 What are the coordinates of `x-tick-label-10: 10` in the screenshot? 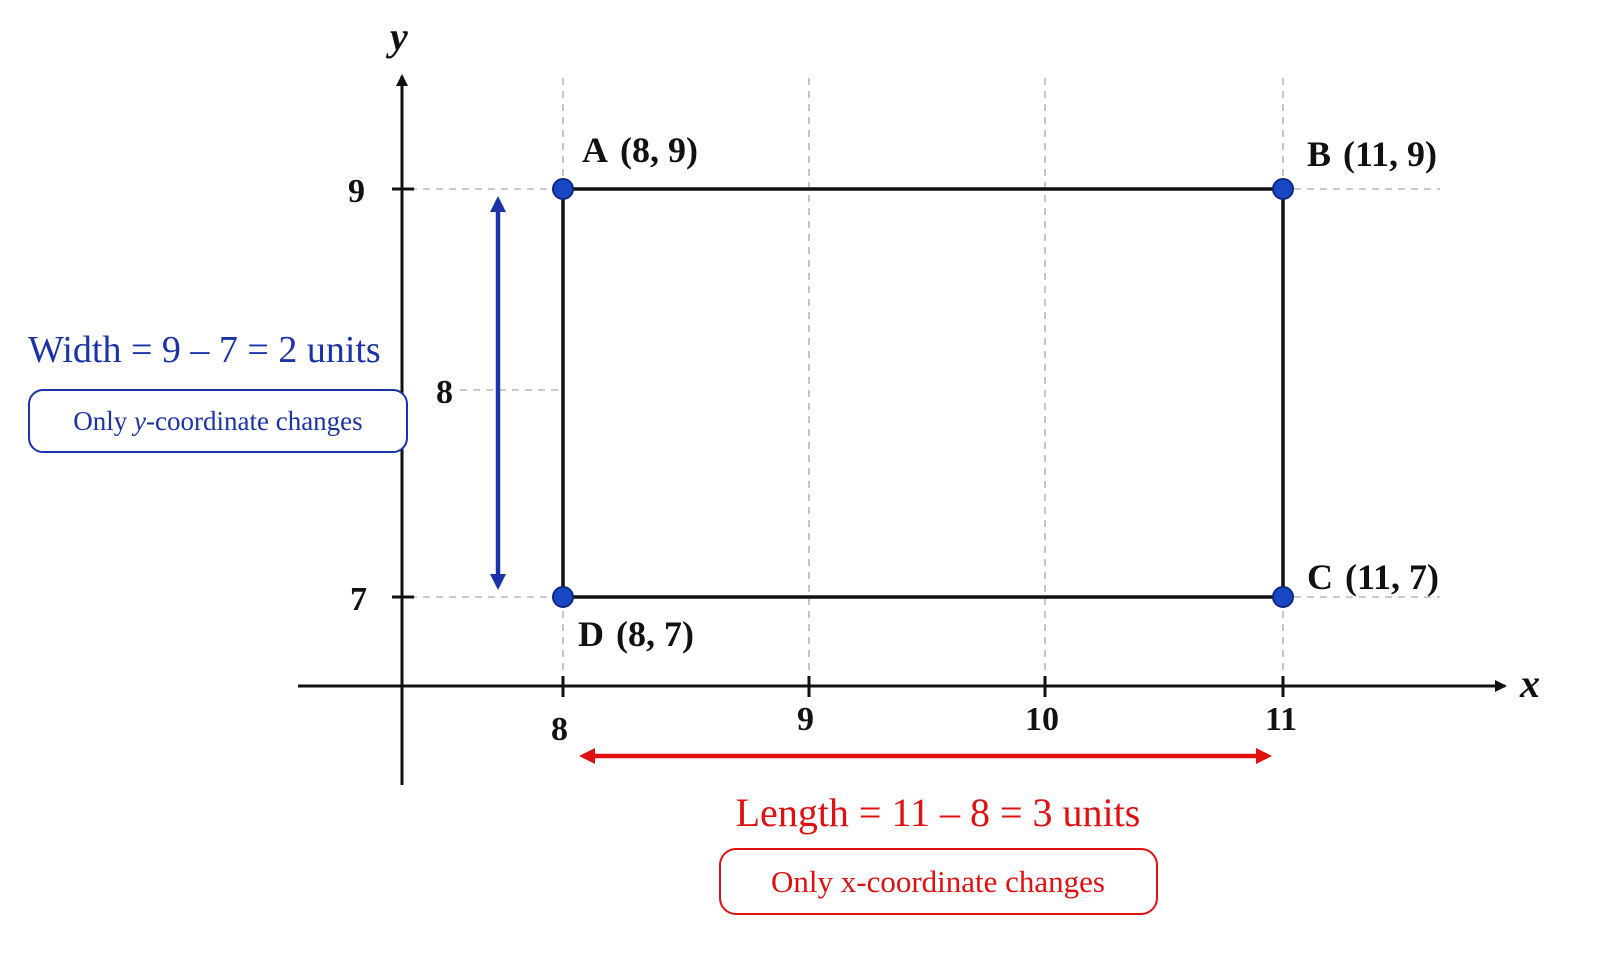 It's located at (1042, 719).